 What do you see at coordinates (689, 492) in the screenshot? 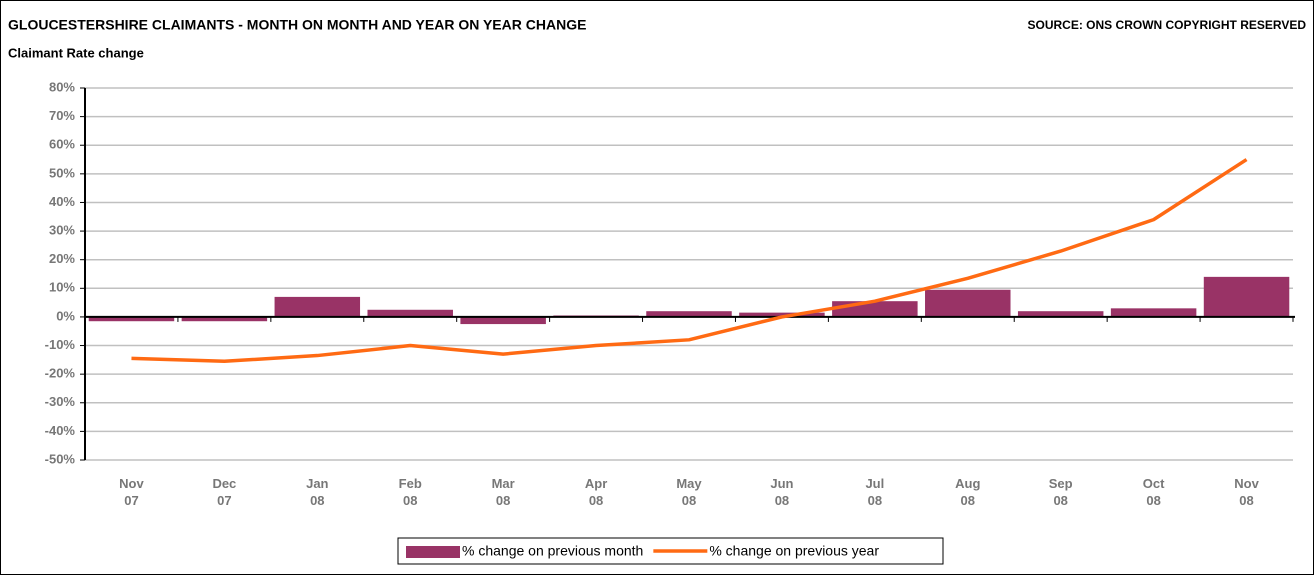
I see `x-tick-label: May 08` at bounding box center [689, 492].